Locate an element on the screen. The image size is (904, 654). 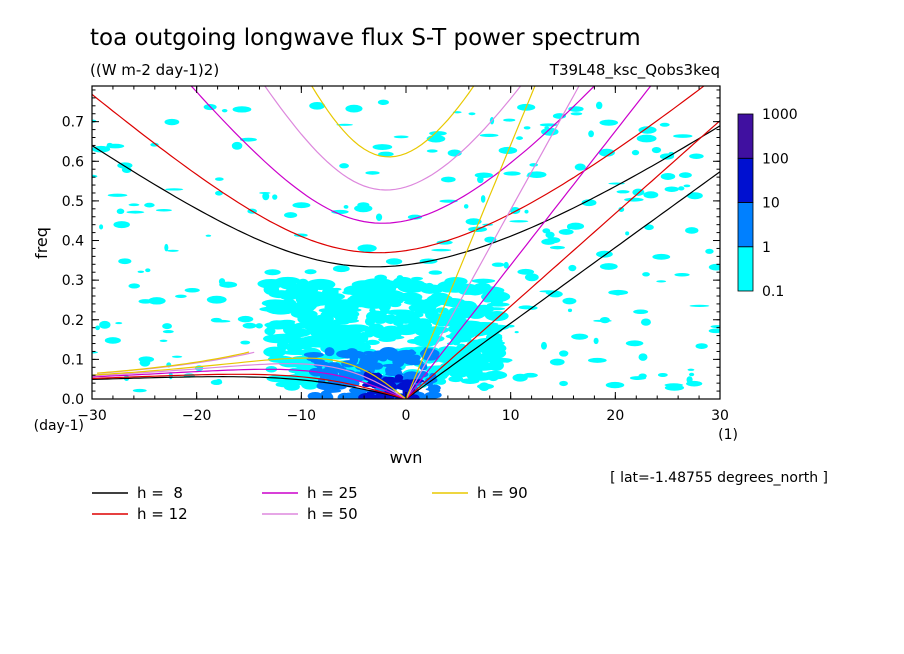
x-axis-unit: (1) is located at coordinates (728, 435).